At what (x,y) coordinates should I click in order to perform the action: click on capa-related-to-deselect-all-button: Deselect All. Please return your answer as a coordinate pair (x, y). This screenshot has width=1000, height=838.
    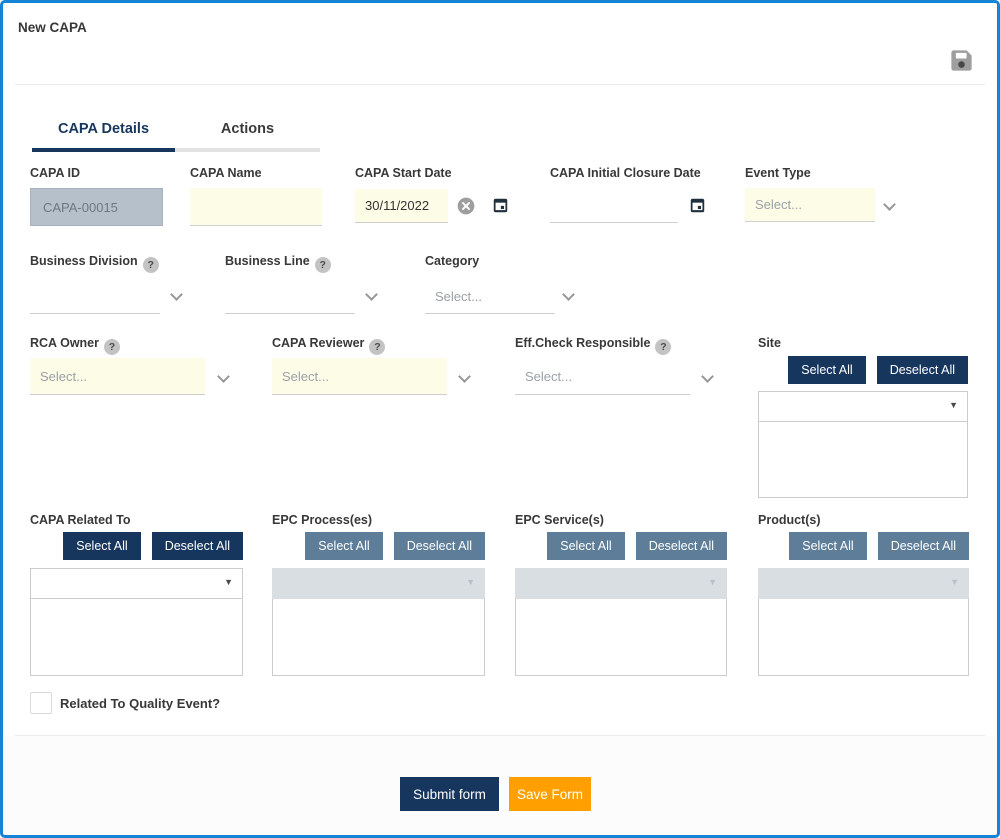
    Looking at the image, I should click on (197, 546).